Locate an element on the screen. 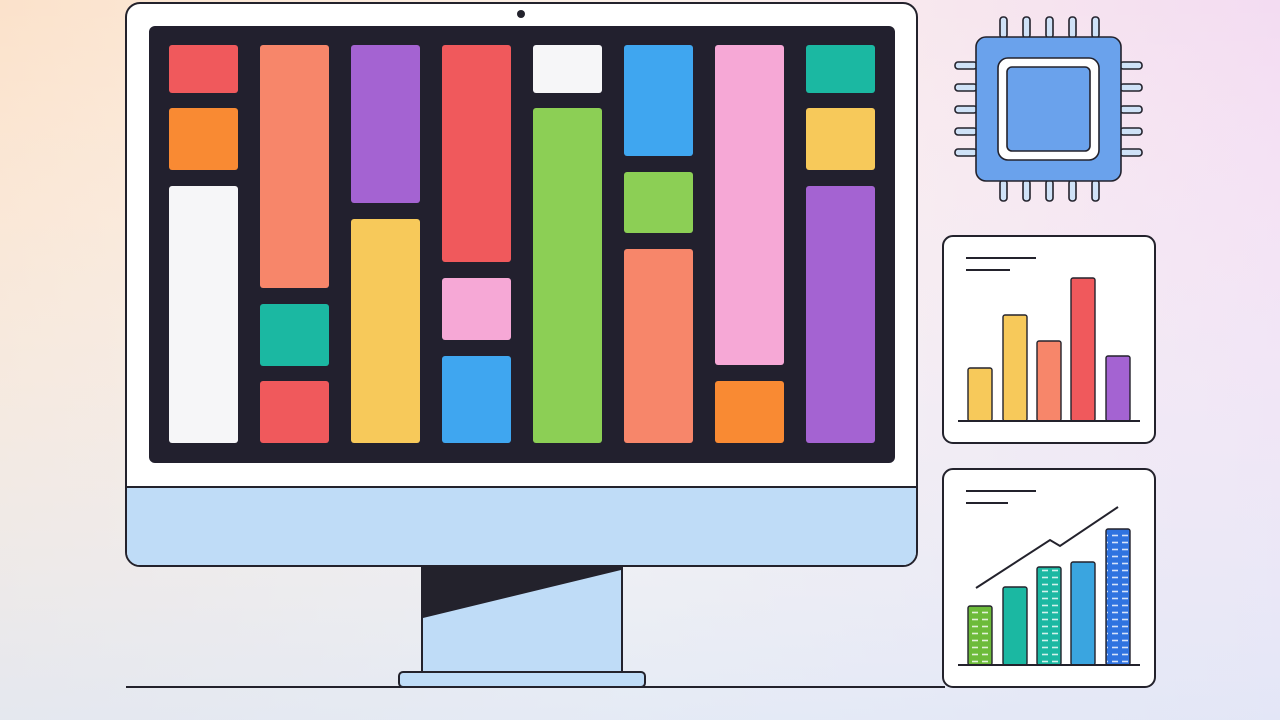  camera is located at coordinates (521, 14).